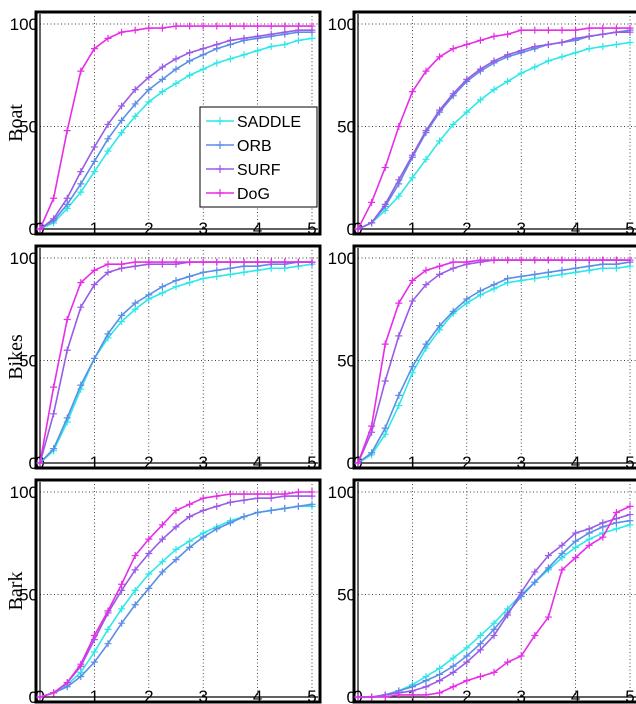 The image size is (636, 704). What do you see at coordinates (94, 695) in the screenshot?
I see `x-tick-label: 1` at bounding box center [94, 695].